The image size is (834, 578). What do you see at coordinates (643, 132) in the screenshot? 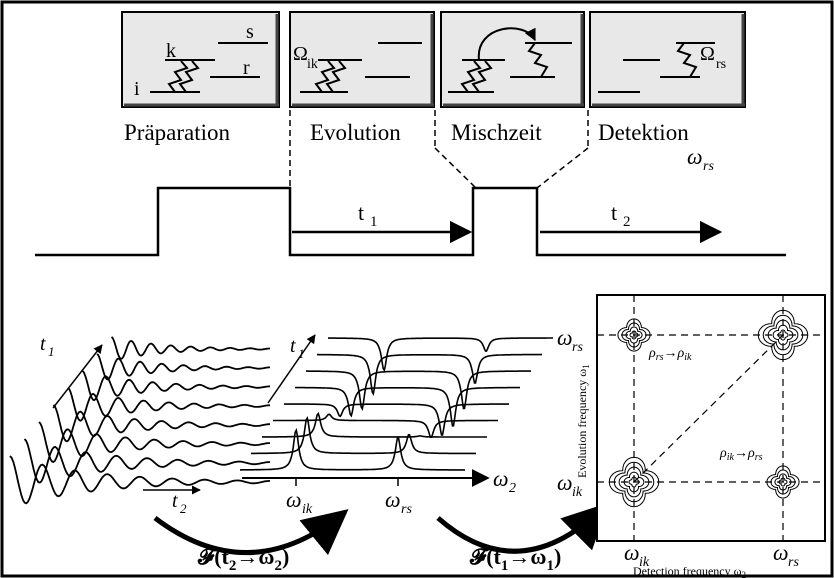
I see `phase-detection-label: Detektion` at bounding box center [643, 132].